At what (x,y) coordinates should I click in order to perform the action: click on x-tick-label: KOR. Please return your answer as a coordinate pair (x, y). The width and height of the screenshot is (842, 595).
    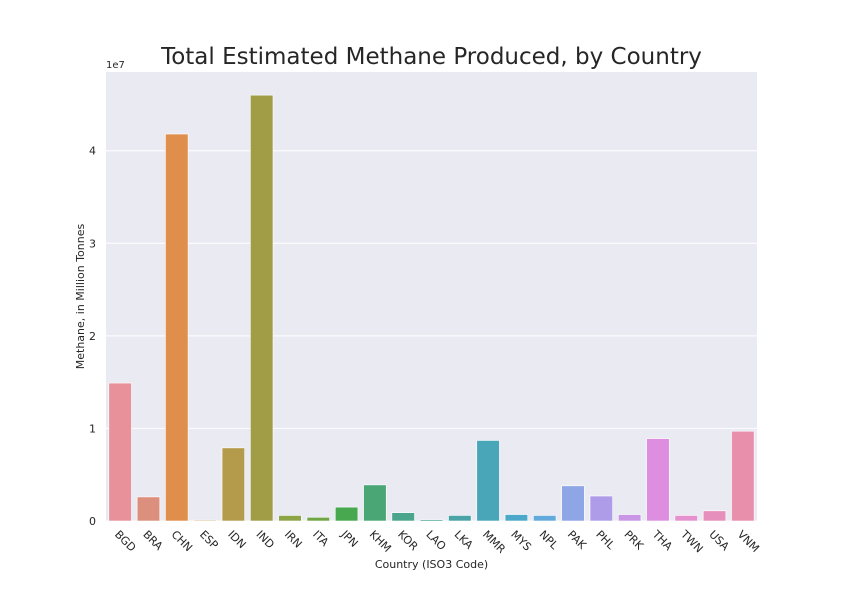
    Looking at the image, I should click on (408, 541).